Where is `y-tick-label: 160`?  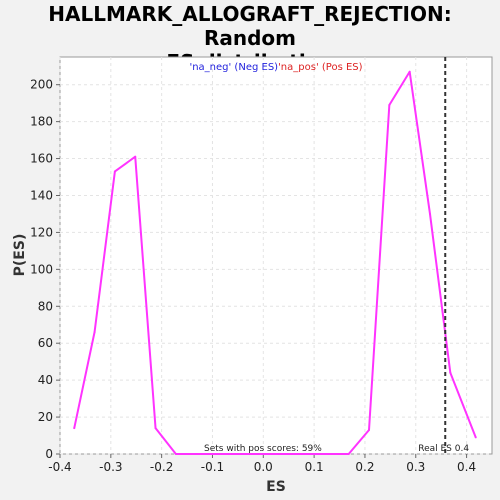 y-tick-label: 160 is located at coordinates (41, 159).